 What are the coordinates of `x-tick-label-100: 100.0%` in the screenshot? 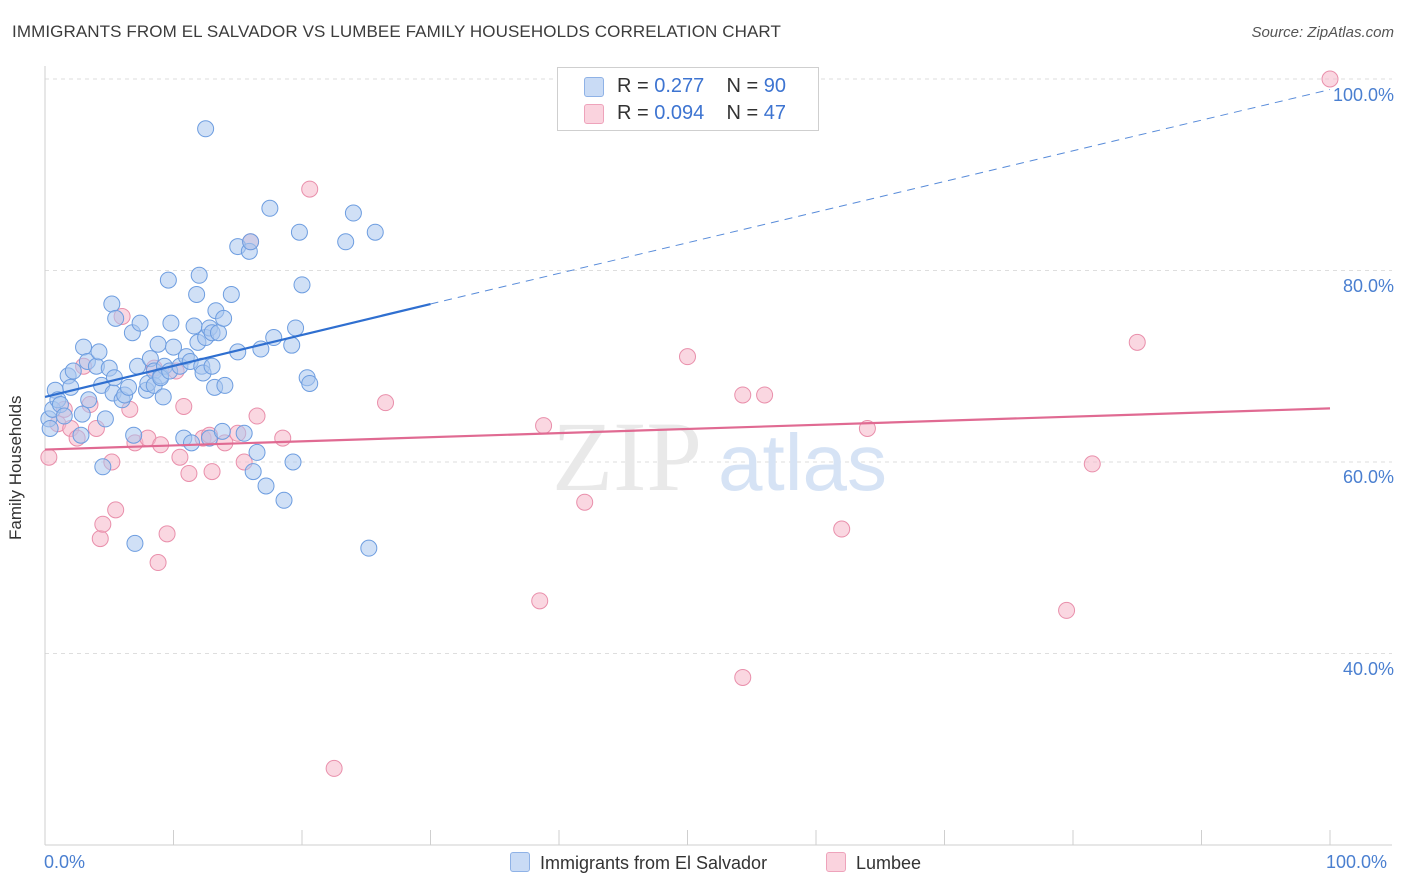 It's located at (1357, 862).